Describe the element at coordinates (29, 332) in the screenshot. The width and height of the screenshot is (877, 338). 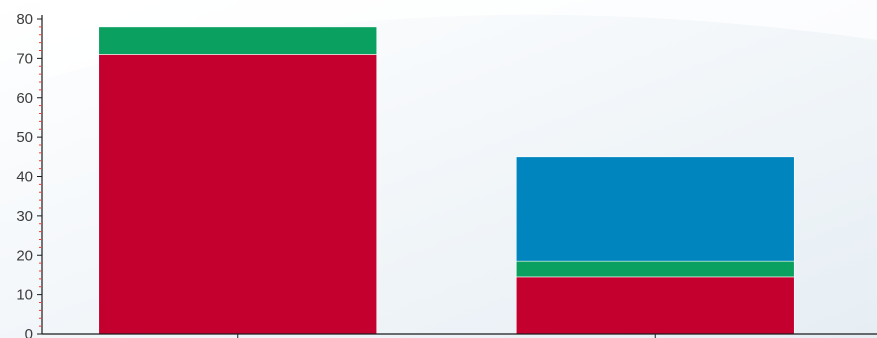
I see `y-tick-label: 0` at that location.